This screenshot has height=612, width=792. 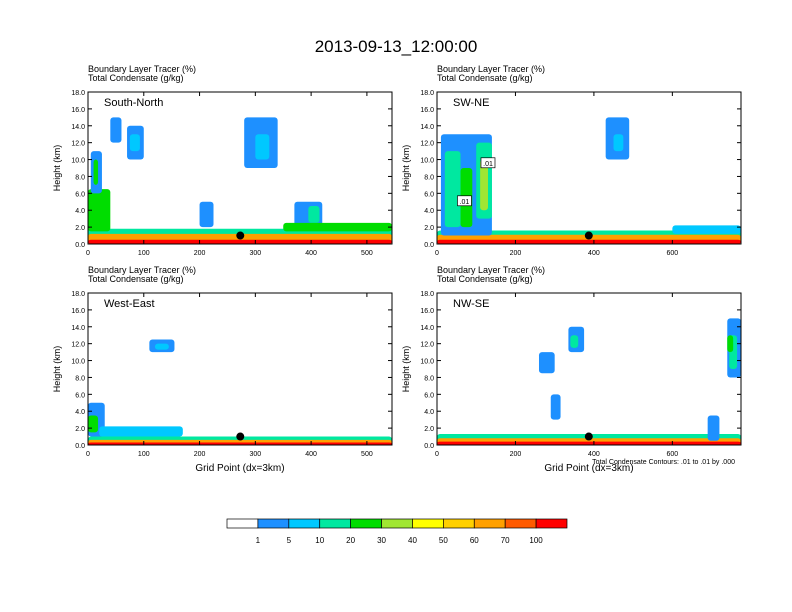 What do you see at coordinates (427, 110) in the screenshot?
I see `y-tick-label: 16.0` at bounding box center [427, 110].